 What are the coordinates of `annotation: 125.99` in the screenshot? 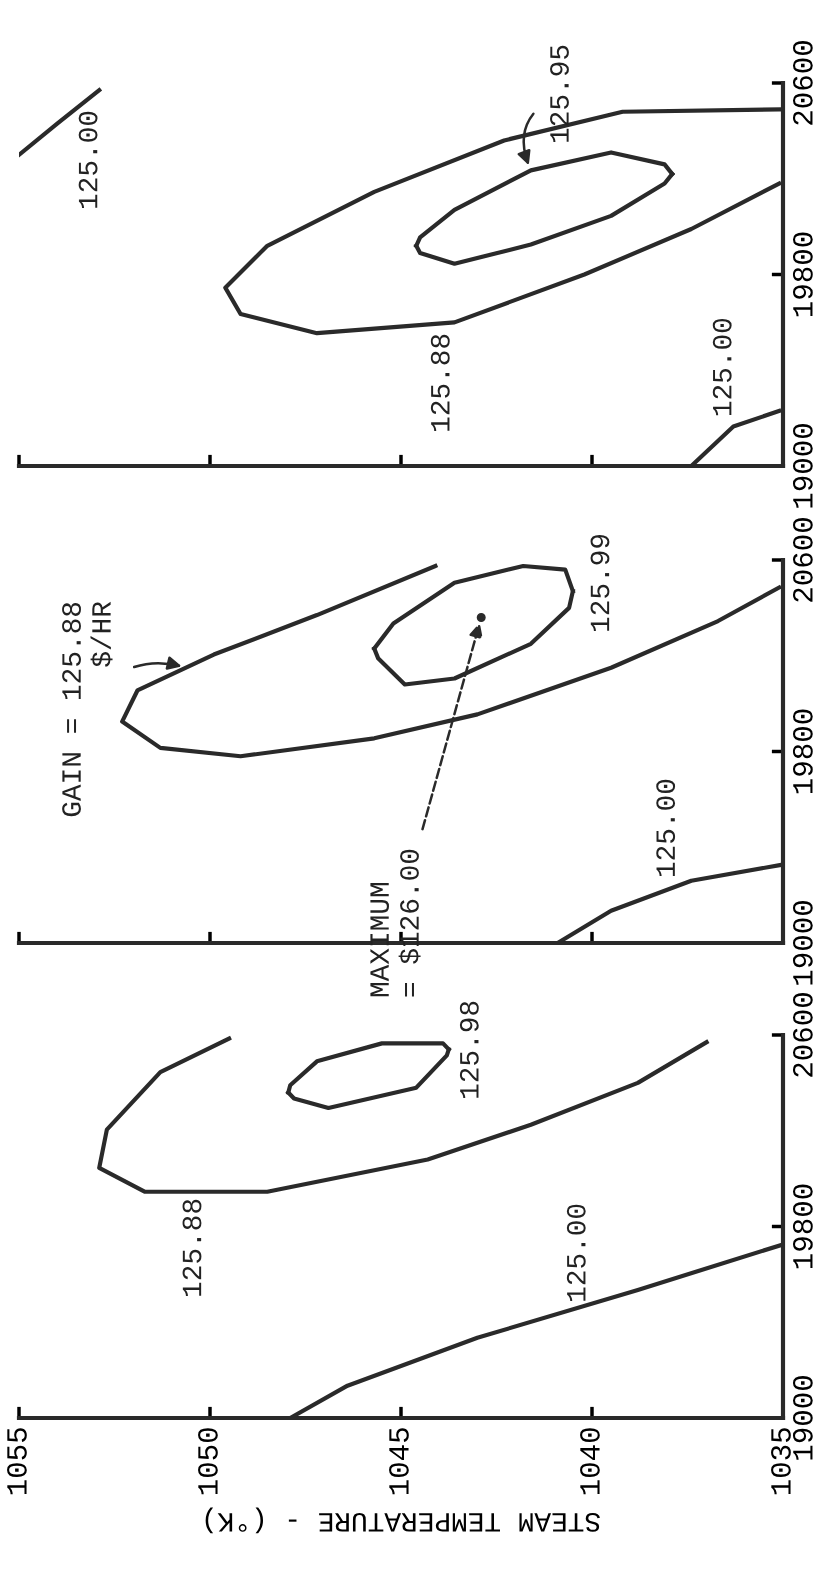 It's located at (600, 582).